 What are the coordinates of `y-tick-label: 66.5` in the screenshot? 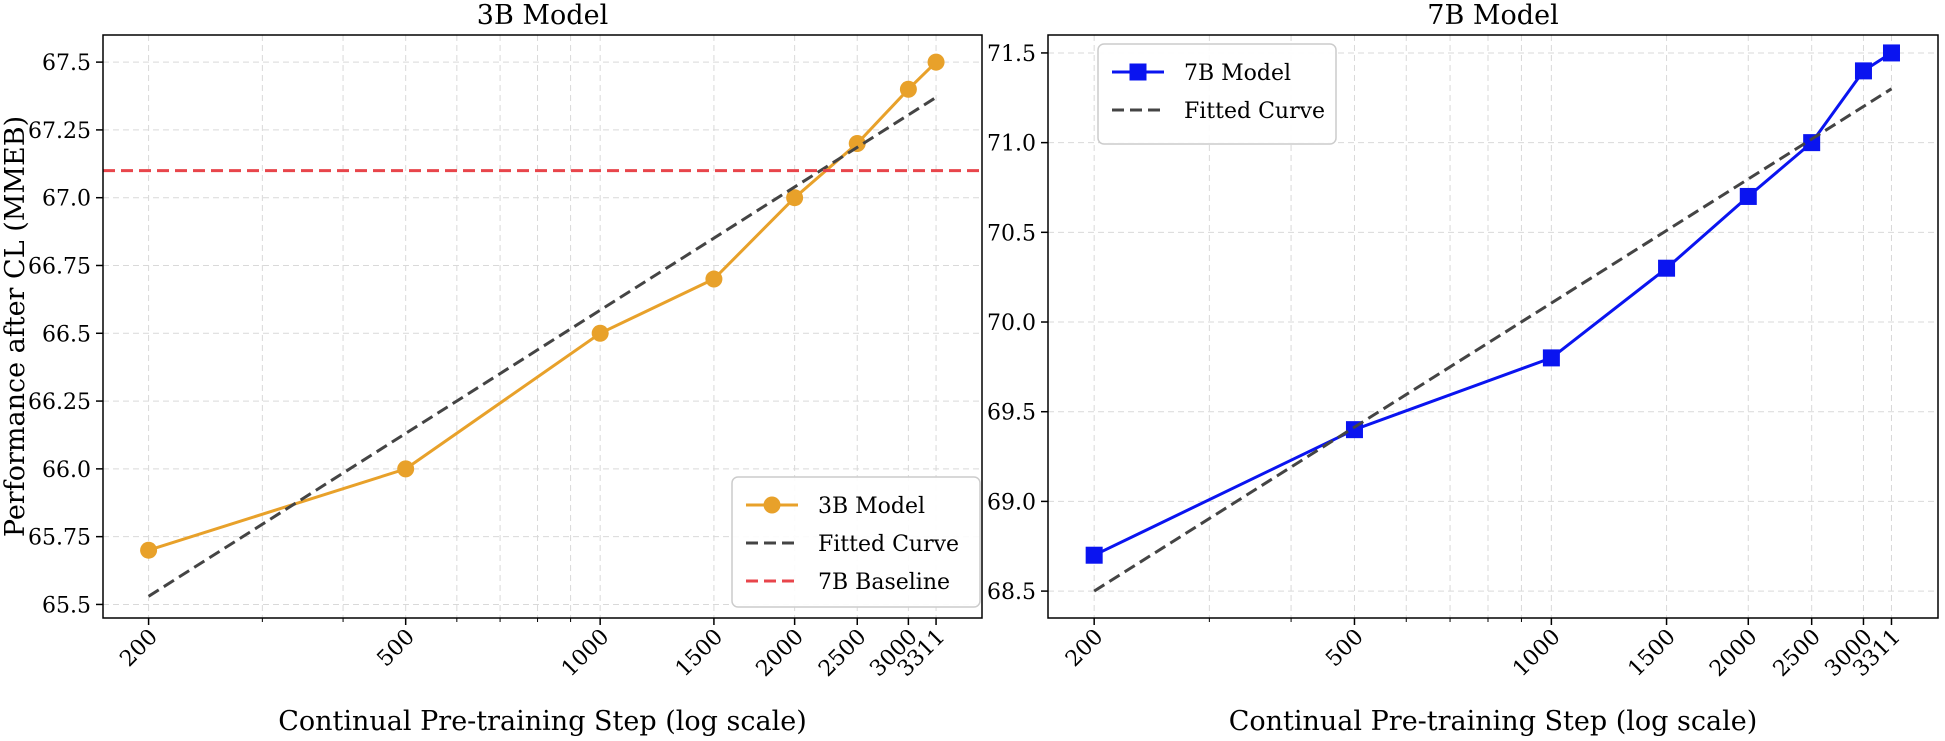 It's located at (66, 334).